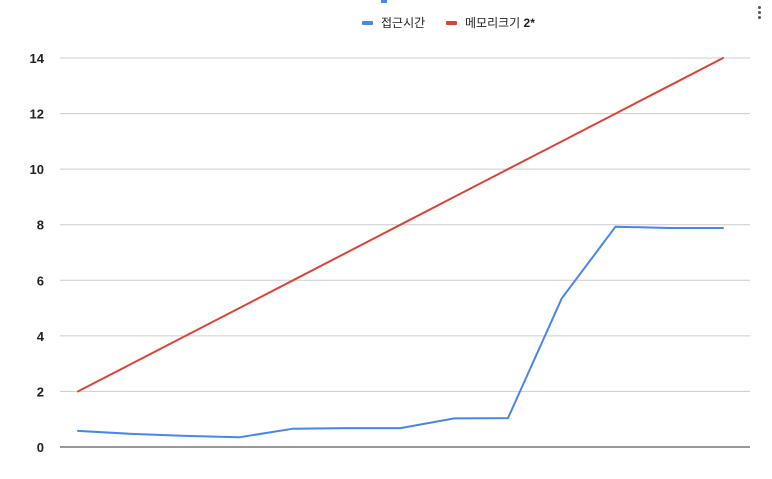 The width and height of the screenshot is (772, 479). Describe the element at coordinates (40, 225) in the screenshot. I see `y-tick-label: 8` at that location.